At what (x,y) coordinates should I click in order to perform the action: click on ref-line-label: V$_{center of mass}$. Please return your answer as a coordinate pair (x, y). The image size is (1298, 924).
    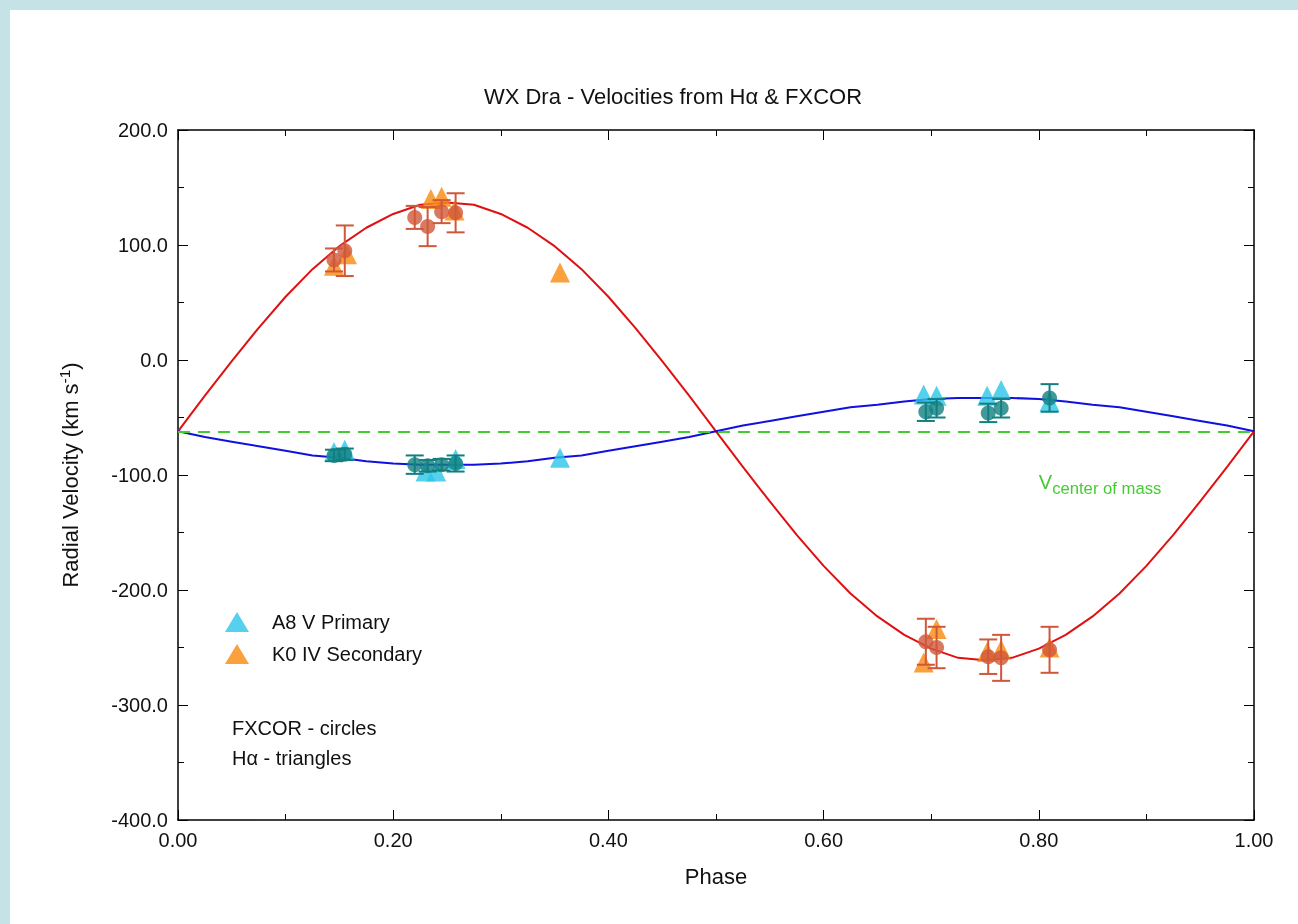
    Looking at the image, I should click on (1100, 485).